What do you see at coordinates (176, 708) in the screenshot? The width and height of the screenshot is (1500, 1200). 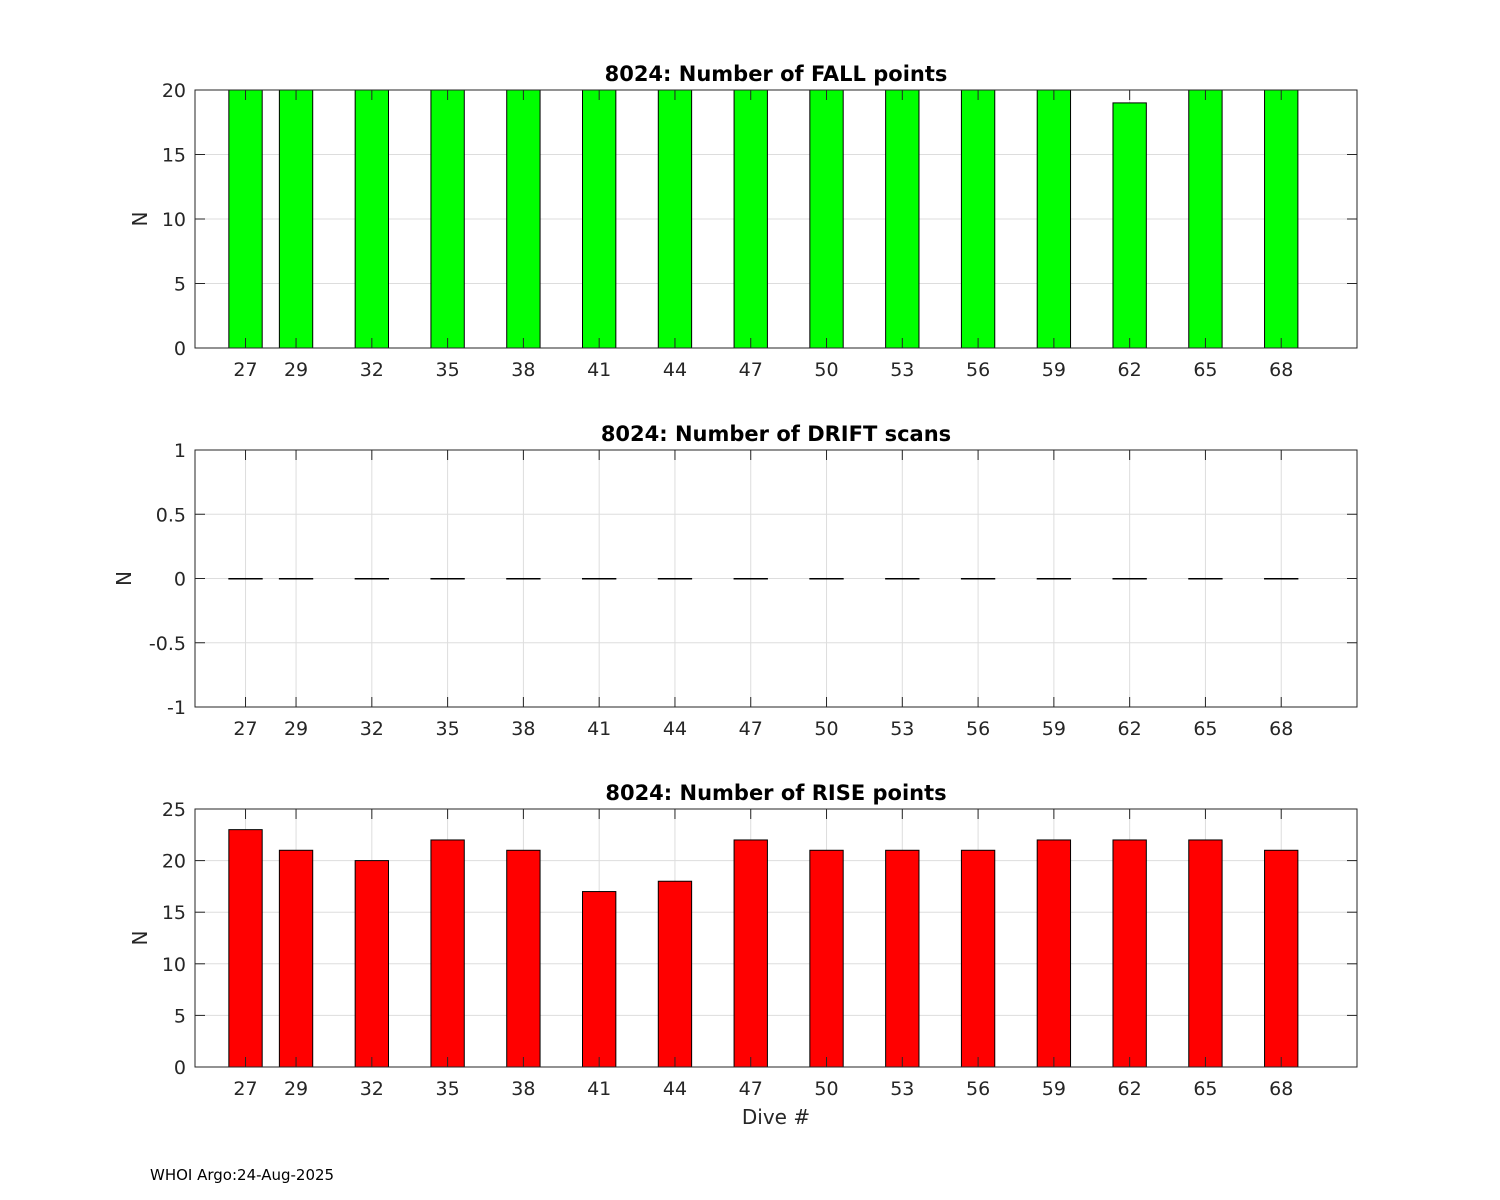 I see `y-tick-label: -1` at bounding box center [176, 708].